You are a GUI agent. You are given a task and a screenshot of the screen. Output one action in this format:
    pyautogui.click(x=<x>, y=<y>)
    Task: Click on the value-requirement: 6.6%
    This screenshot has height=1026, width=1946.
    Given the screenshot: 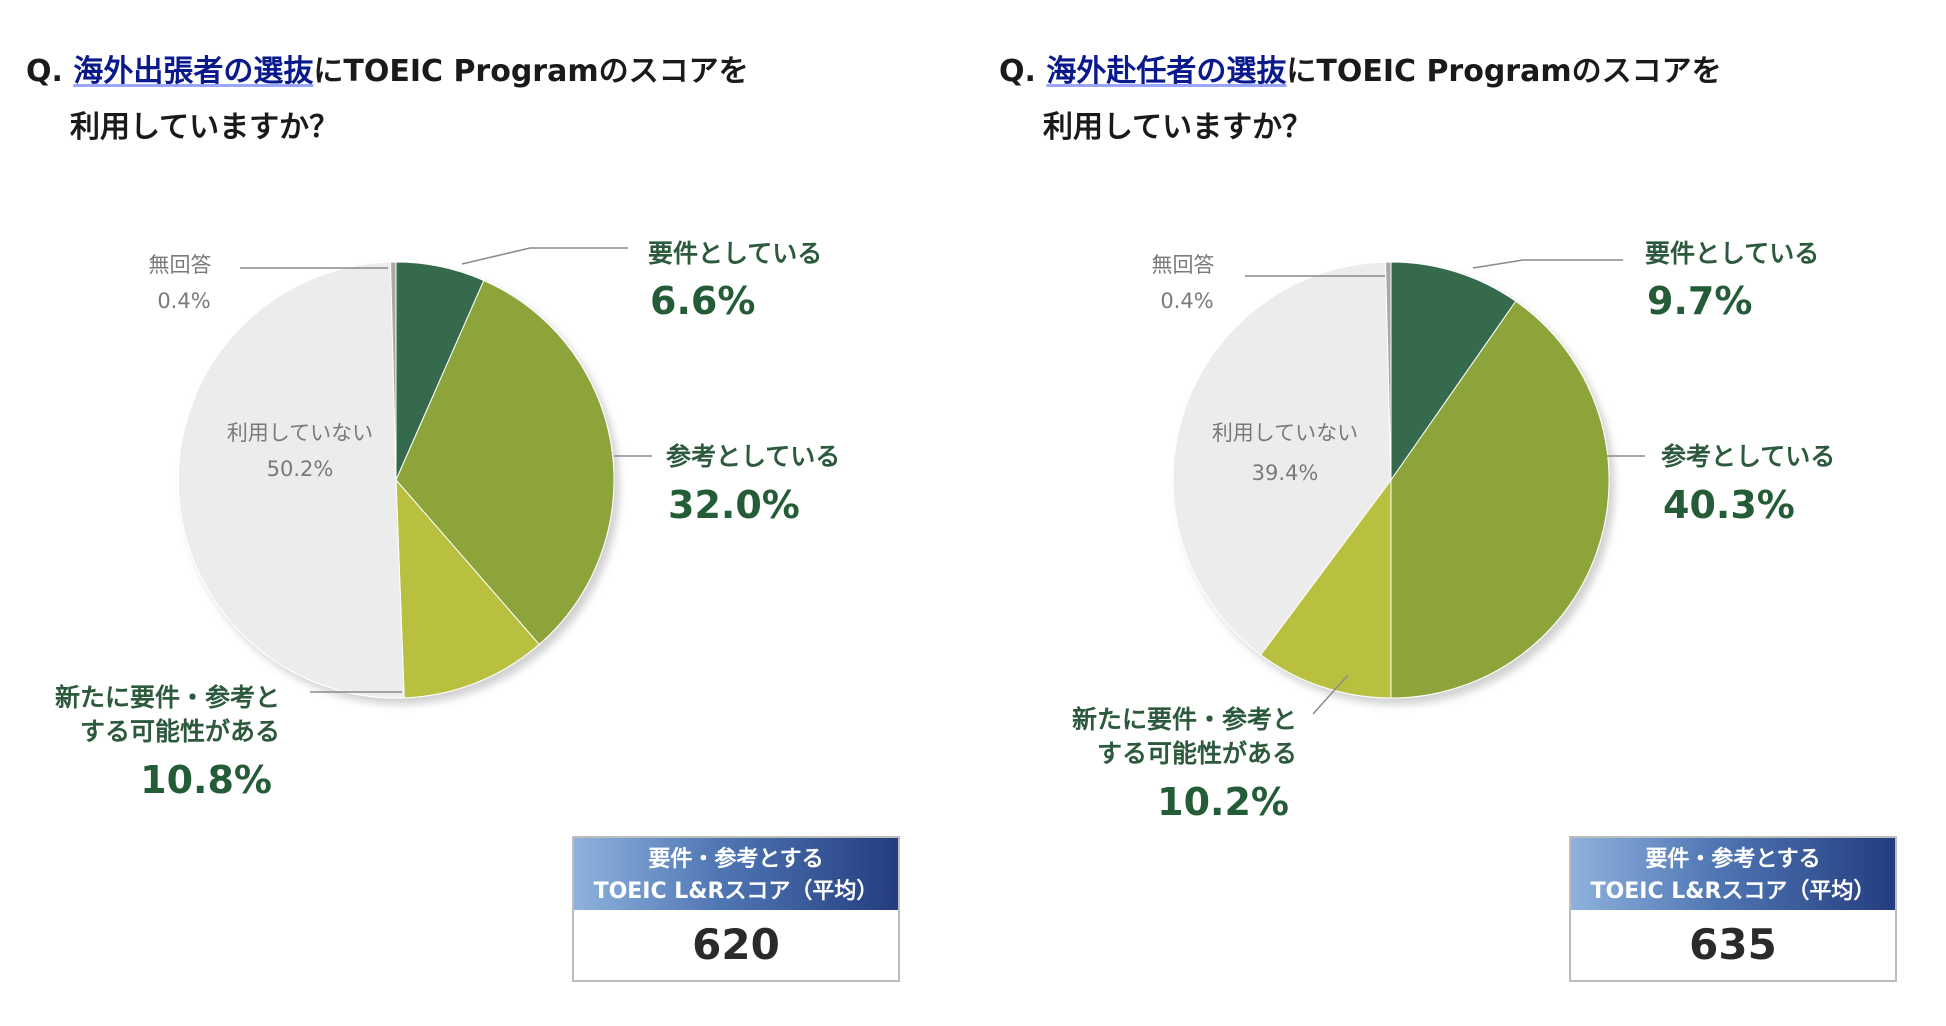 What is the action you would take?
    pyautogui.click(x=702, y=301)
    